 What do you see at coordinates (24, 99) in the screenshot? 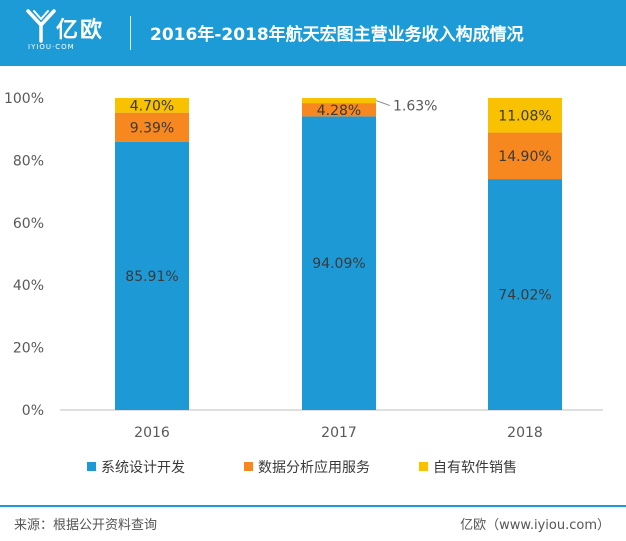
I see `y-tick-label: 100%` at bounding box center [24, 99].